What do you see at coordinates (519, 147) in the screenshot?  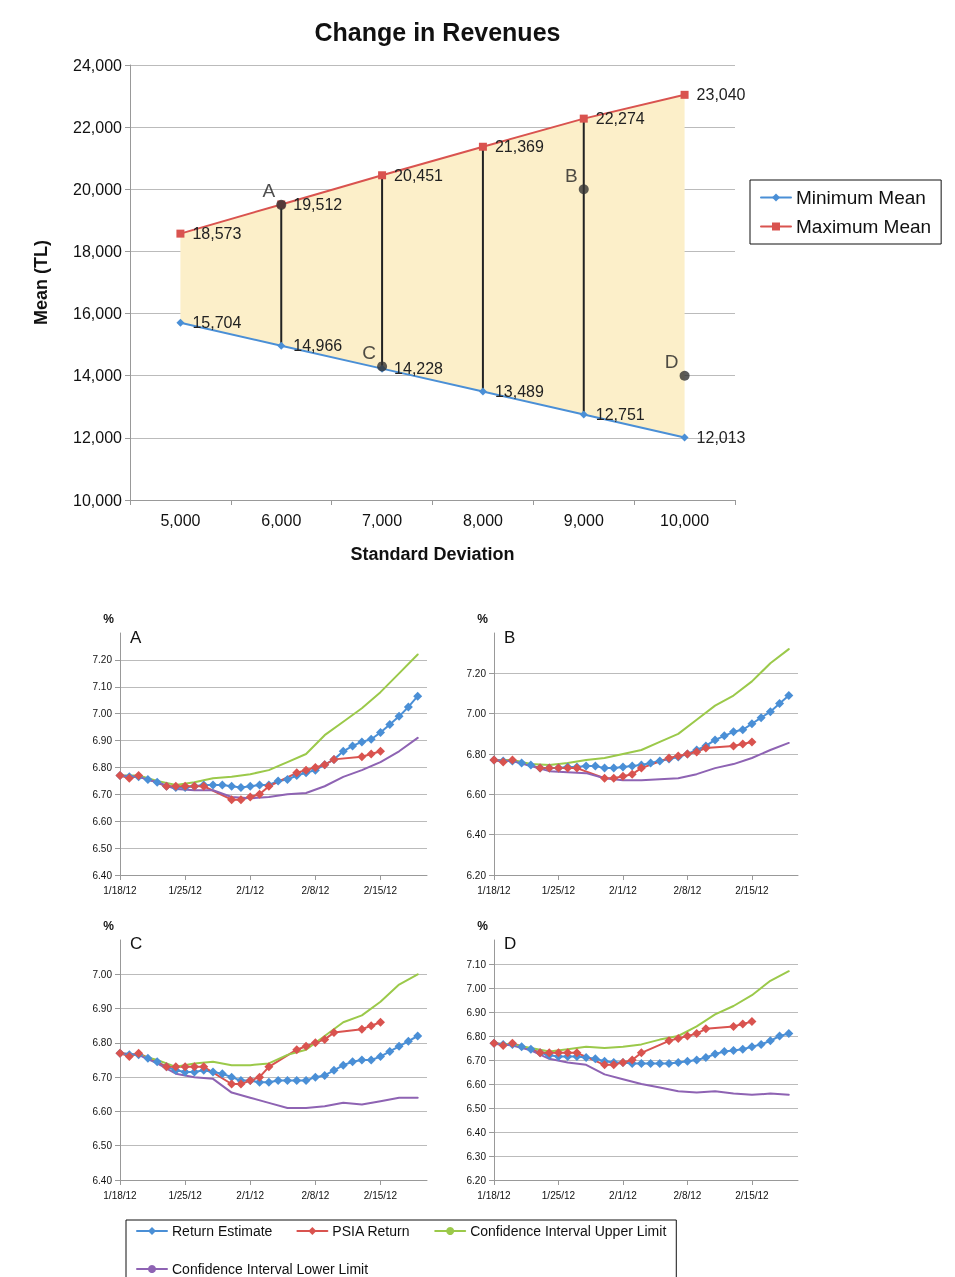 I see `data-label: 21,369` at bounding box center [519, 147].